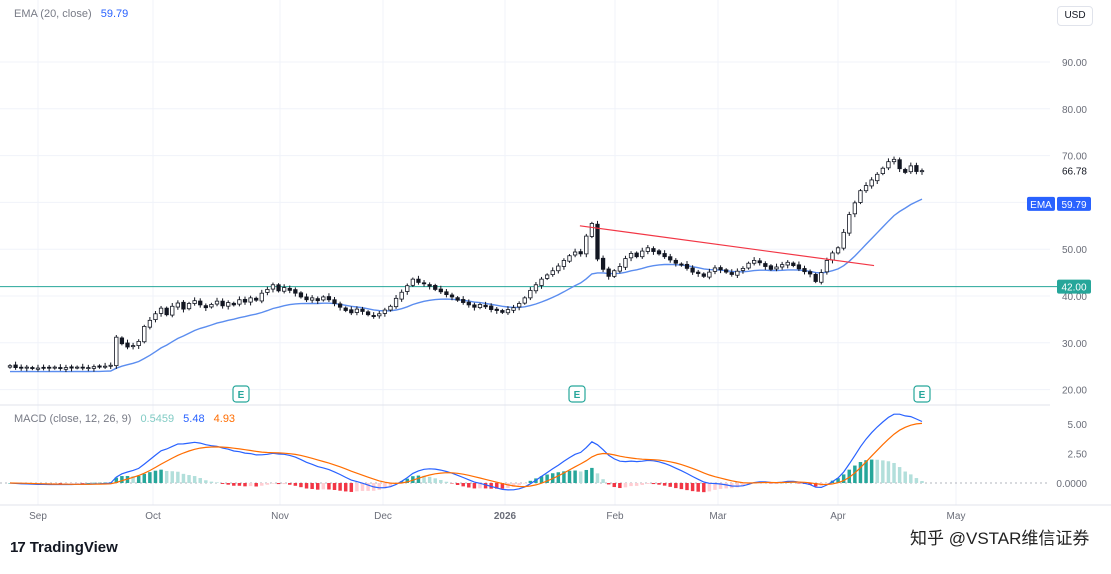  I want to click on ema-badge-value: 59.79, so click(1073, 205).